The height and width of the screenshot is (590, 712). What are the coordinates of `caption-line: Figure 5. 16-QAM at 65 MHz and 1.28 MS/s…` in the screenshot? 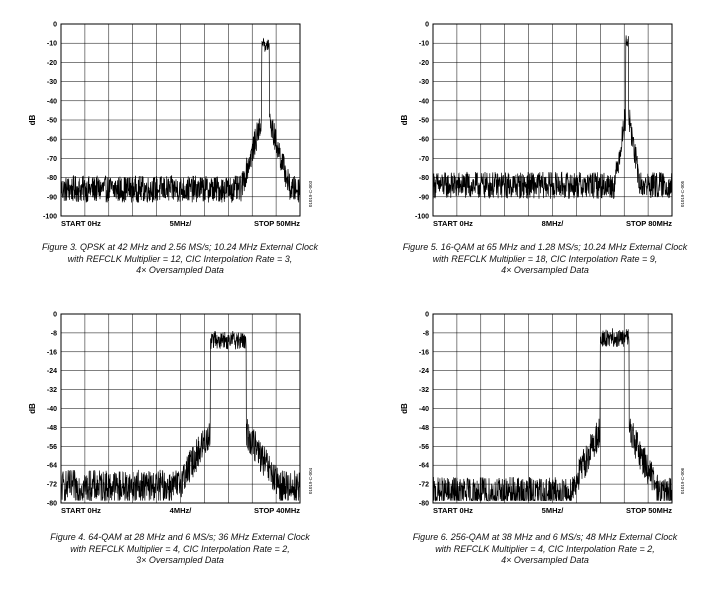 It's located at (545, 247).